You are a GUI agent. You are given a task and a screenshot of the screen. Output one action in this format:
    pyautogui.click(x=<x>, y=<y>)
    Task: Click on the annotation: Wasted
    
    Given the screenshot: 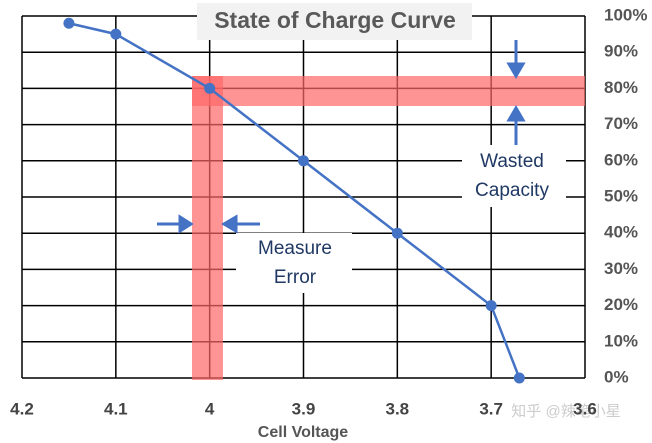 What is the action you would take?
    pyautogui.click(x=512, y=161)
    